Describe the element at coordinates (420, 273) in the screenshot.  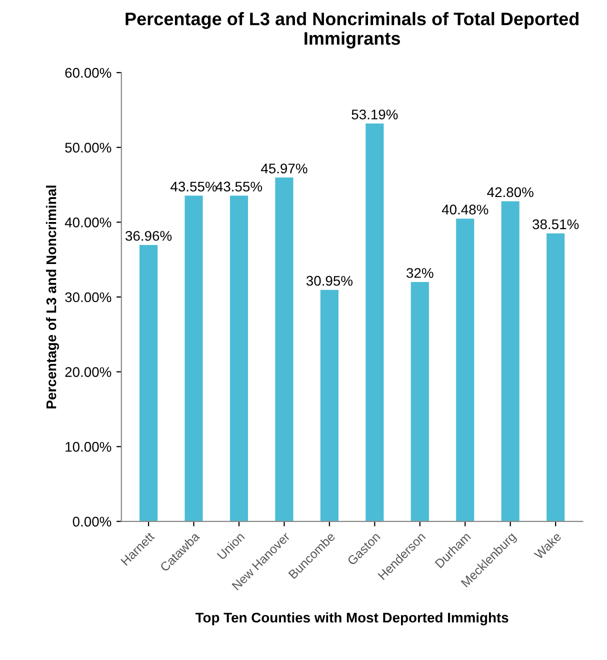
I see `data-label: 32%` at that location.